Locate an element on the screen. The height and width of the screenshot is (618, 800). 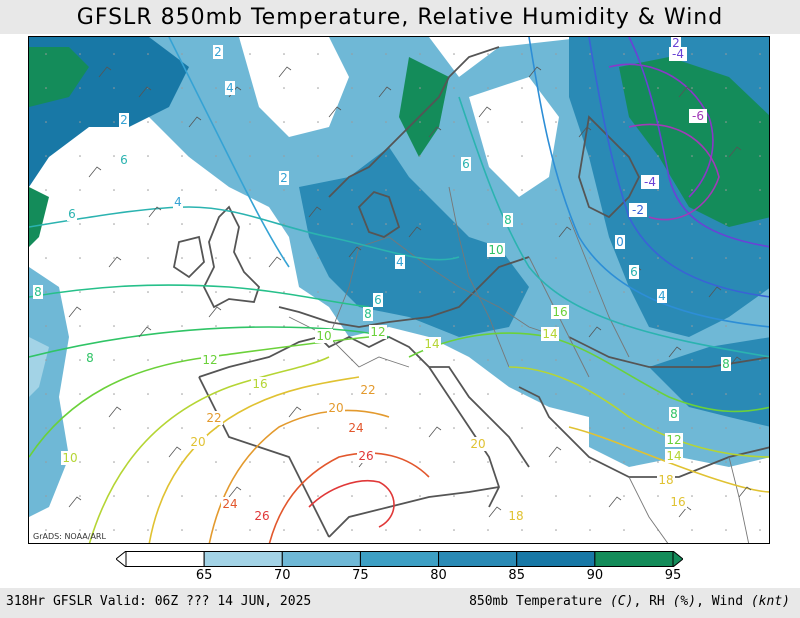
colorbar-tick-label: 65 is located at coordinates (204, 575).